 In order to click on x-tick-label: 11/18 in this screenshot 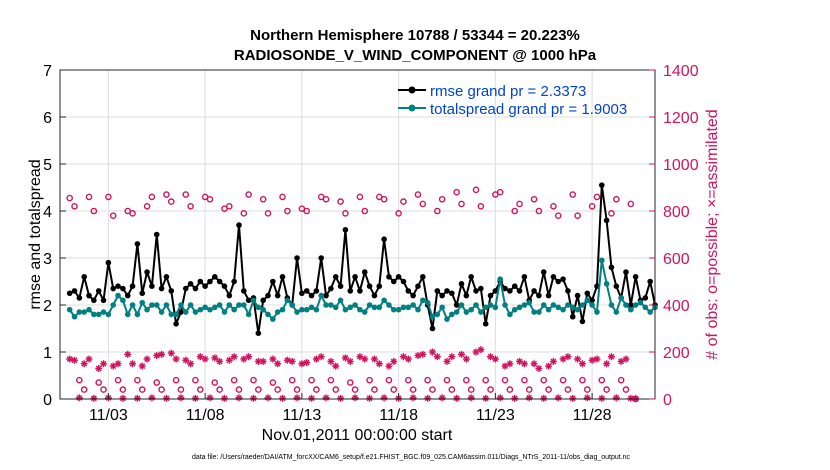, I will do `click(398, 415)`.